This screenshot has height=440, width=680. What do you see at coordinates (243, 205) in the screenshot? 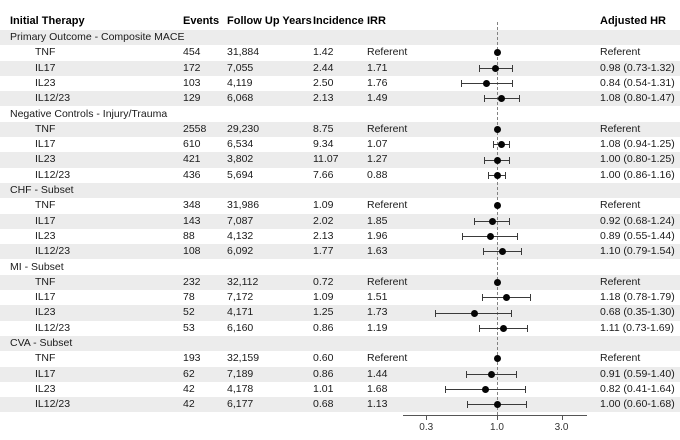
I see `cell-follow-up-years: 31,986` at bounding box center [243, 205].